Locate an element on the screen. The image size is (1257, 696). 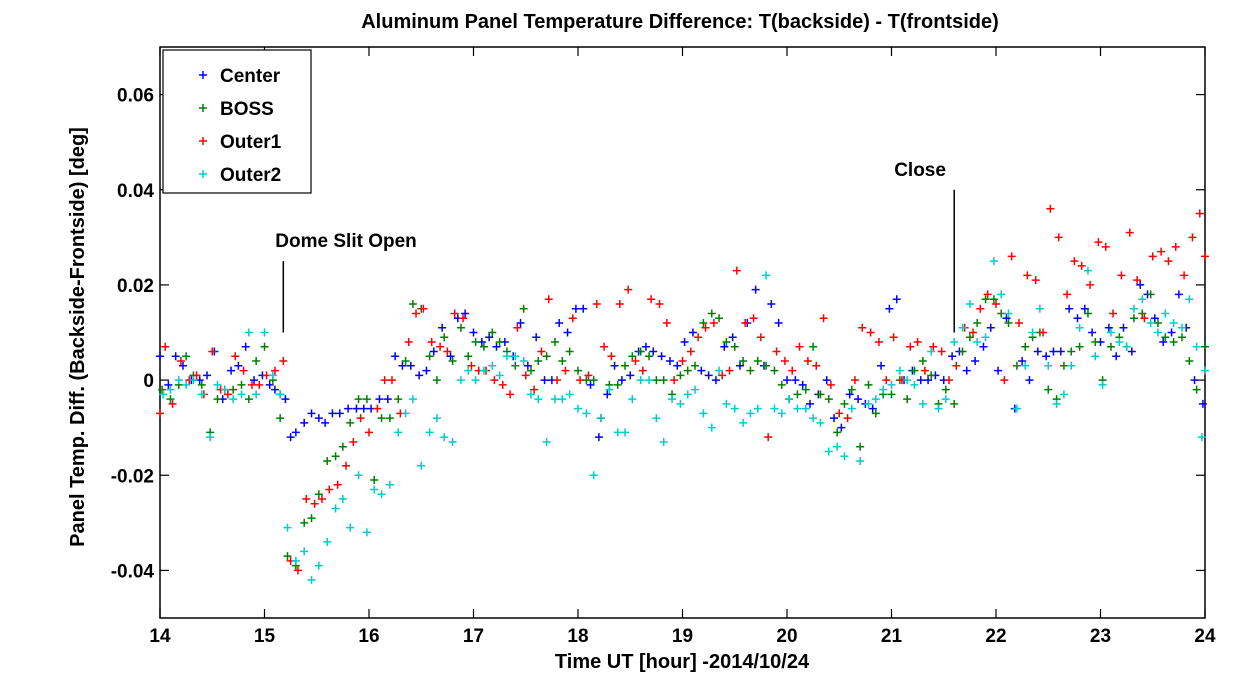
x-tick-label: 15 is located at coordinates (265, 636).